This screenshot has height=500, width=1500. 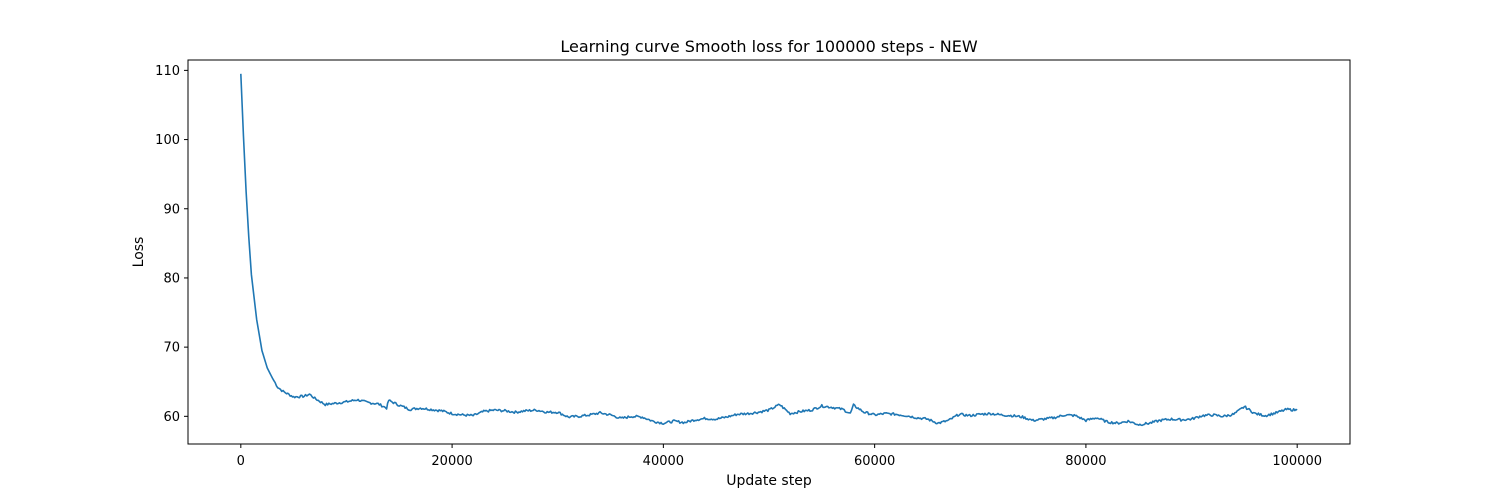 I want to click on y-tick-label: 80, so click(x=171, y=278).